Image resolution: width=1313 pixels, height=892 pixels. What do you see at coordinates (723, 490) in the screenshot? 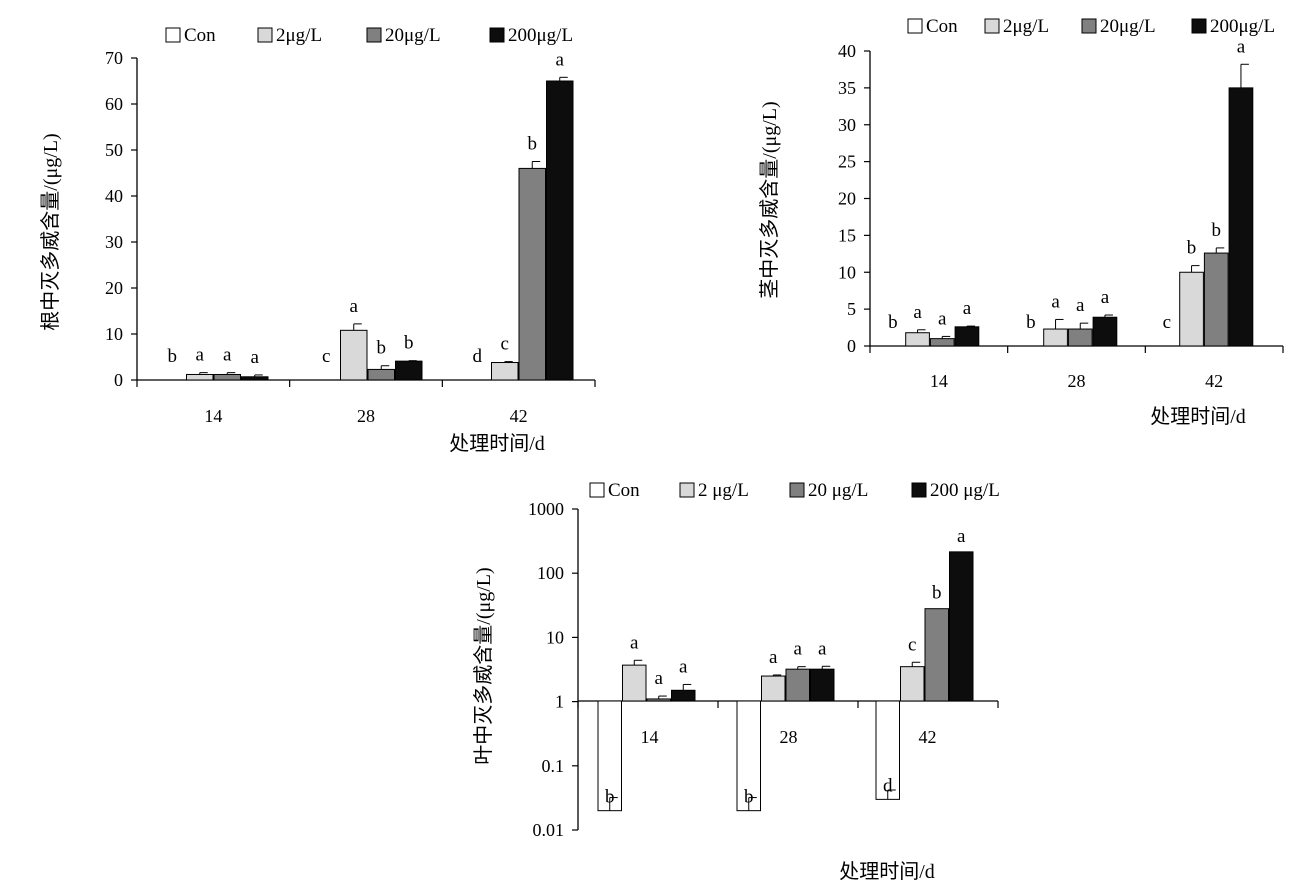
I see `leaf-legend-label-1: 2 μg/L` at bounding box center [723, 490].